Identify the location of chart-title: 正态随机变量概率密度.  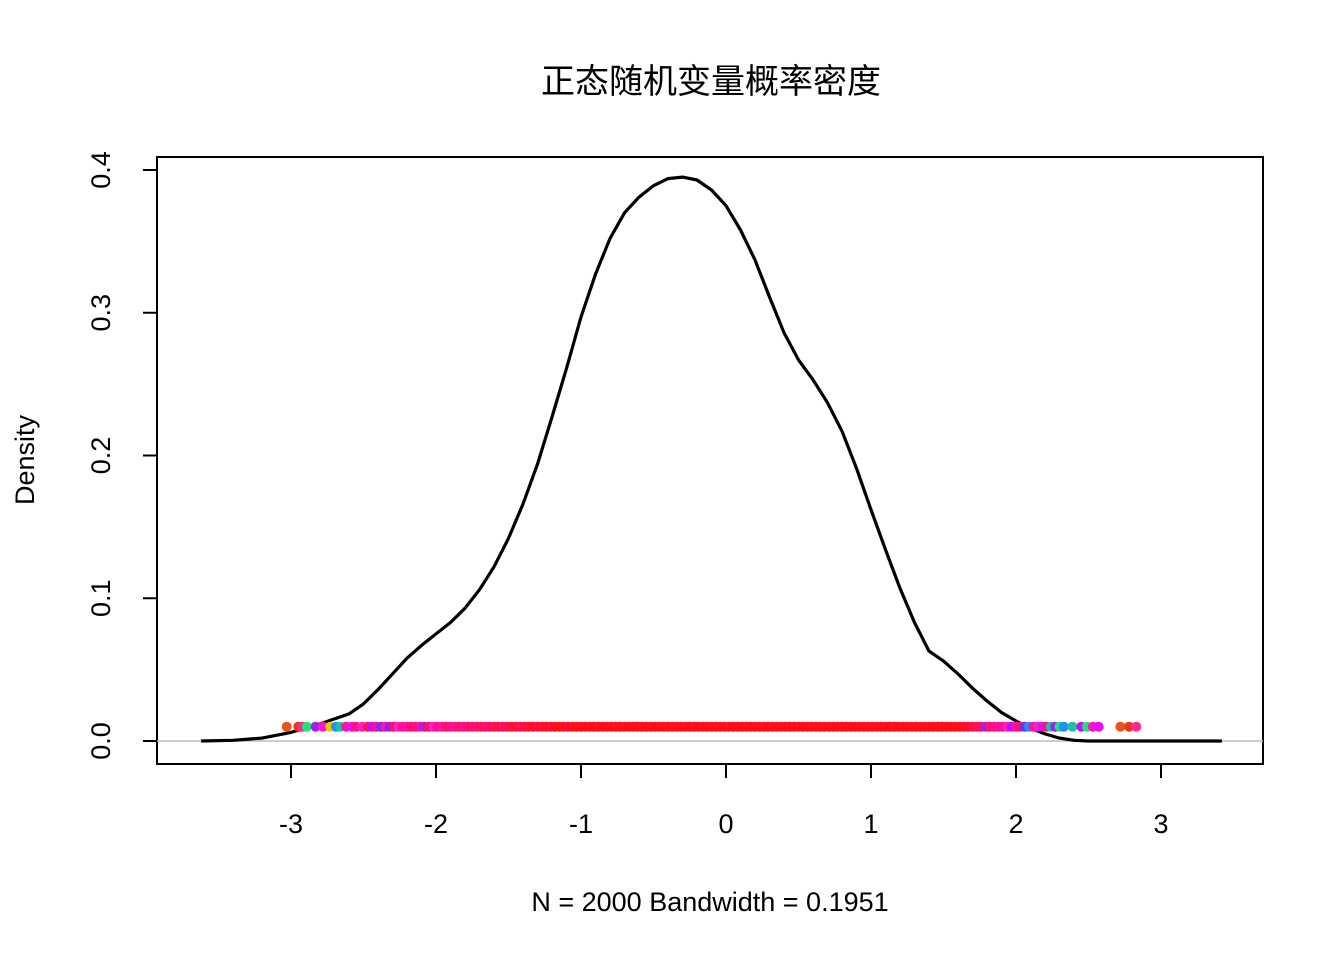
(711, 82).